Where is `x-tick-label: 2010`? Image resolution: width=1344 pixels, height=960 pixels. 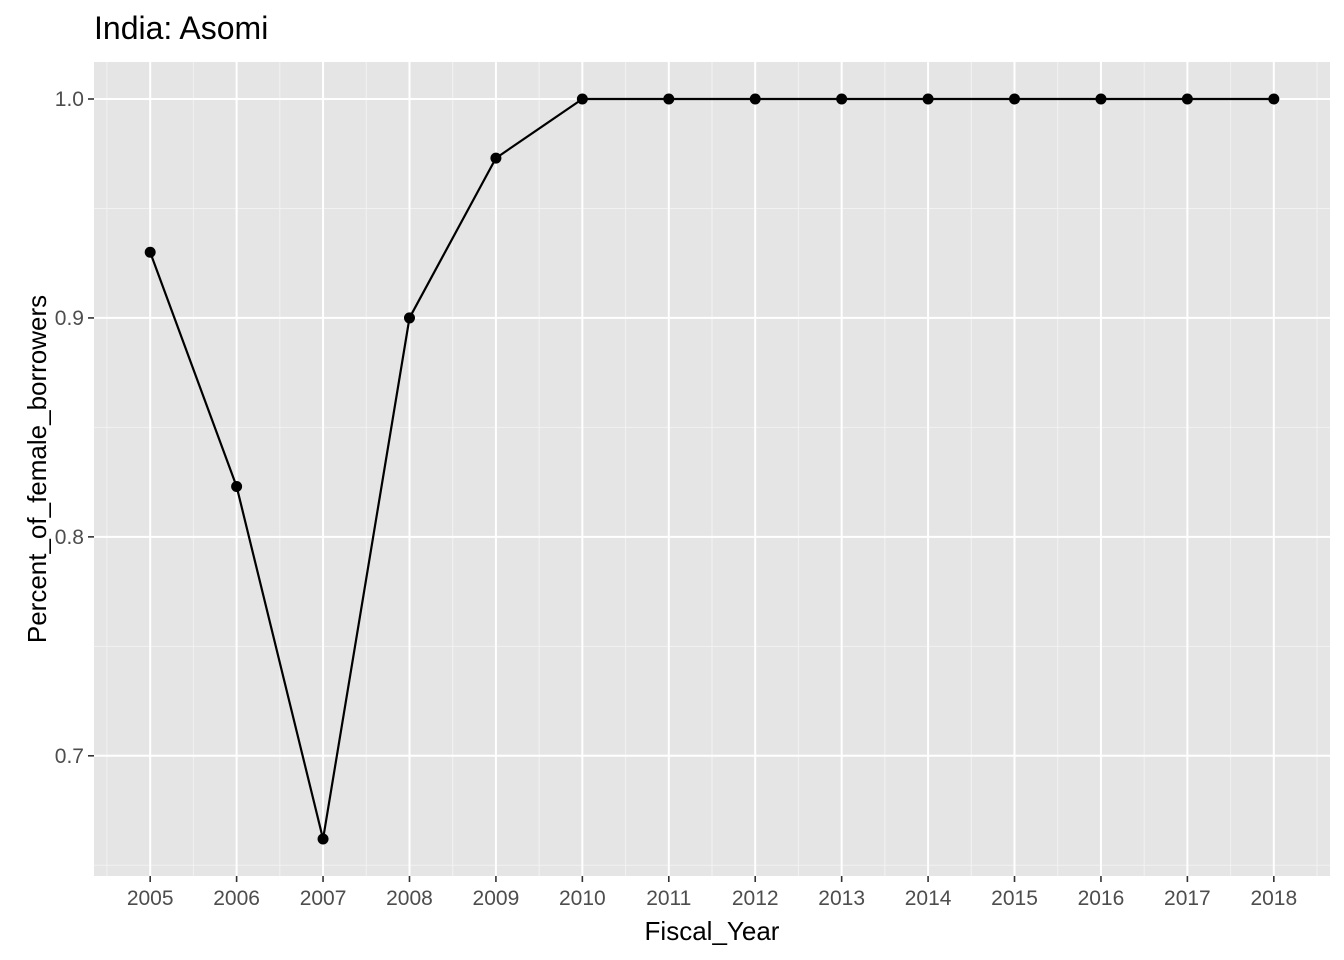
x-tick-label: 2010 is located at coordinates (582, 898).